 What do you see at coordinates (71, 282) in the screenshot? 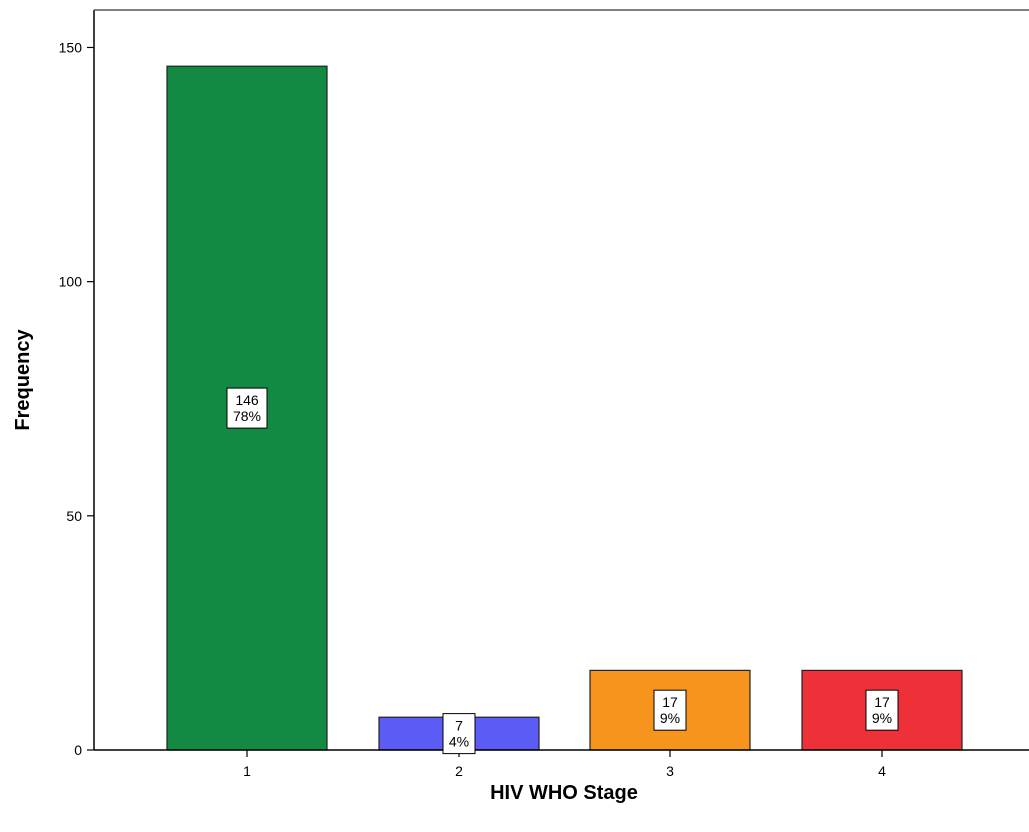
I see `y-tick-label: 100` at bounding box center [71, 282].